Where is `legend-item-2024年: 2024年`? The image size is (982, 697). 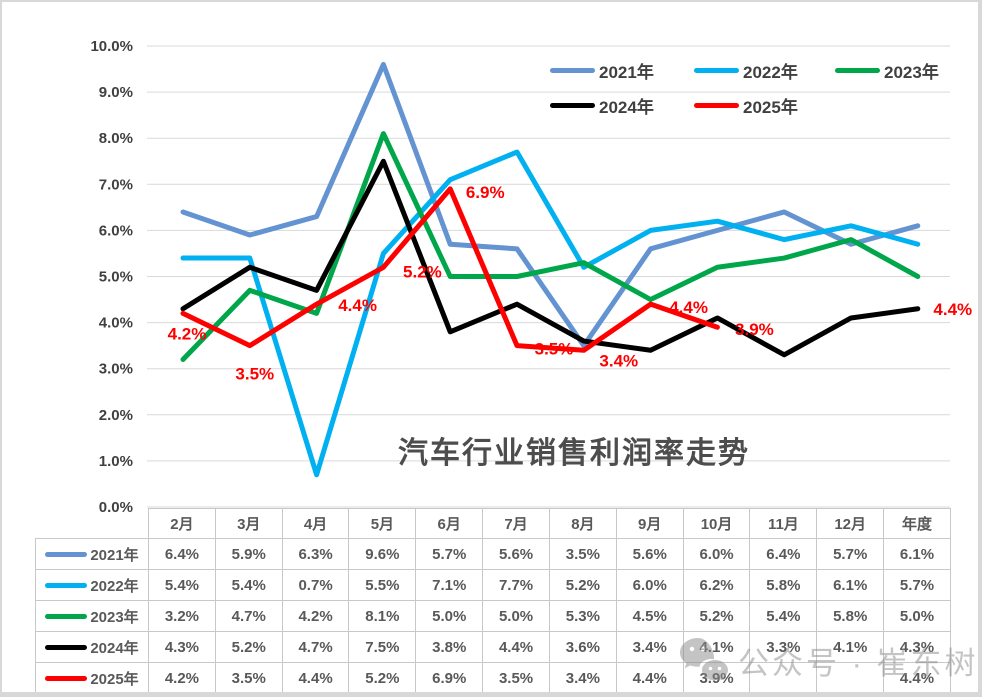 legend-item-2024年: 2024年 is located at coordinates (602, 105).